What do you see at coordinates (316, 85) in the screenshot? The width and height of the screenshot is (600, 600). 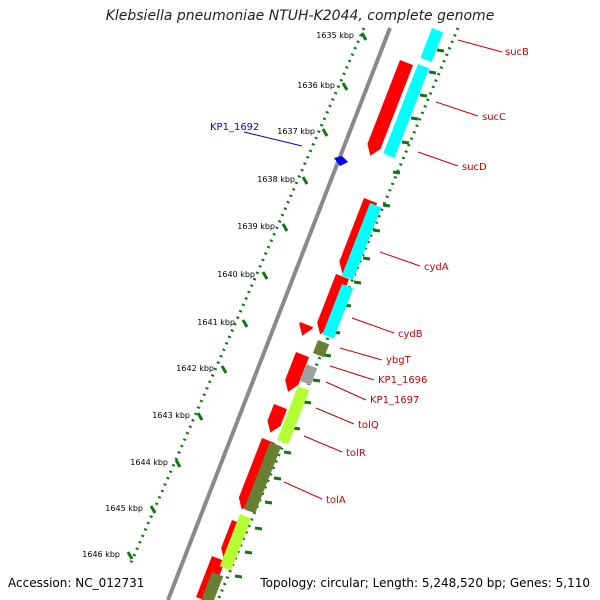 I see `tick-label: 1636 kbp` at bounding box center [316, 85].